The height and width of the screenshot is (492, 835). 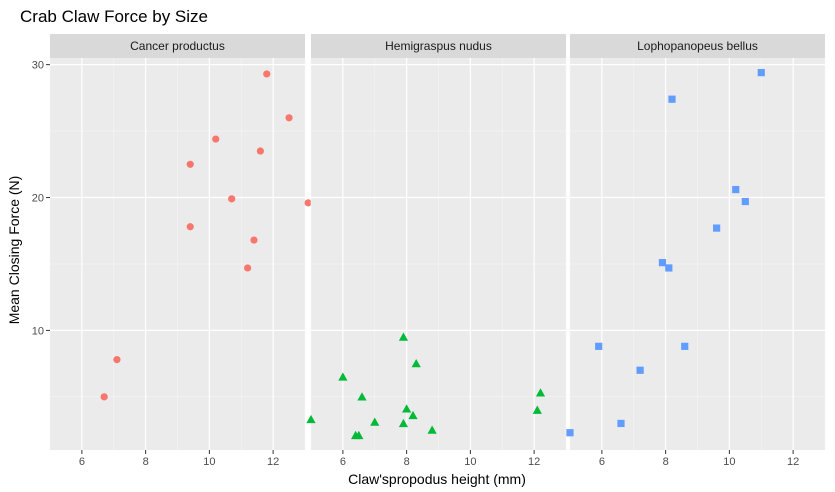 I want to click on facet-strip-label: Lophopanopeus bellus, so click(x=697, y=46).